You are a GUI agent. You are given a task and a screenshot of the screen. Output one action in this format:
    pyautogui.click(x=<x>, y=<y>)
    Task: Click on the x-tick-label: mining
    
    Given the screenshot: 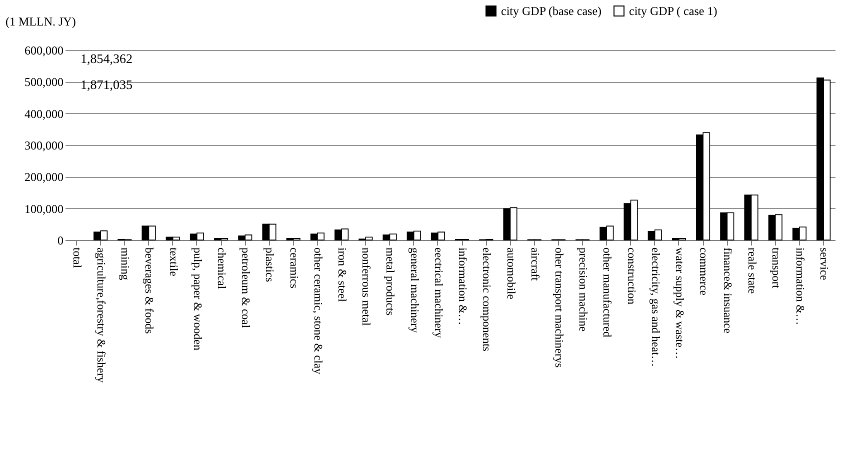 What is the action you would take?
    pyautogui.click(x=124, y=264)
    